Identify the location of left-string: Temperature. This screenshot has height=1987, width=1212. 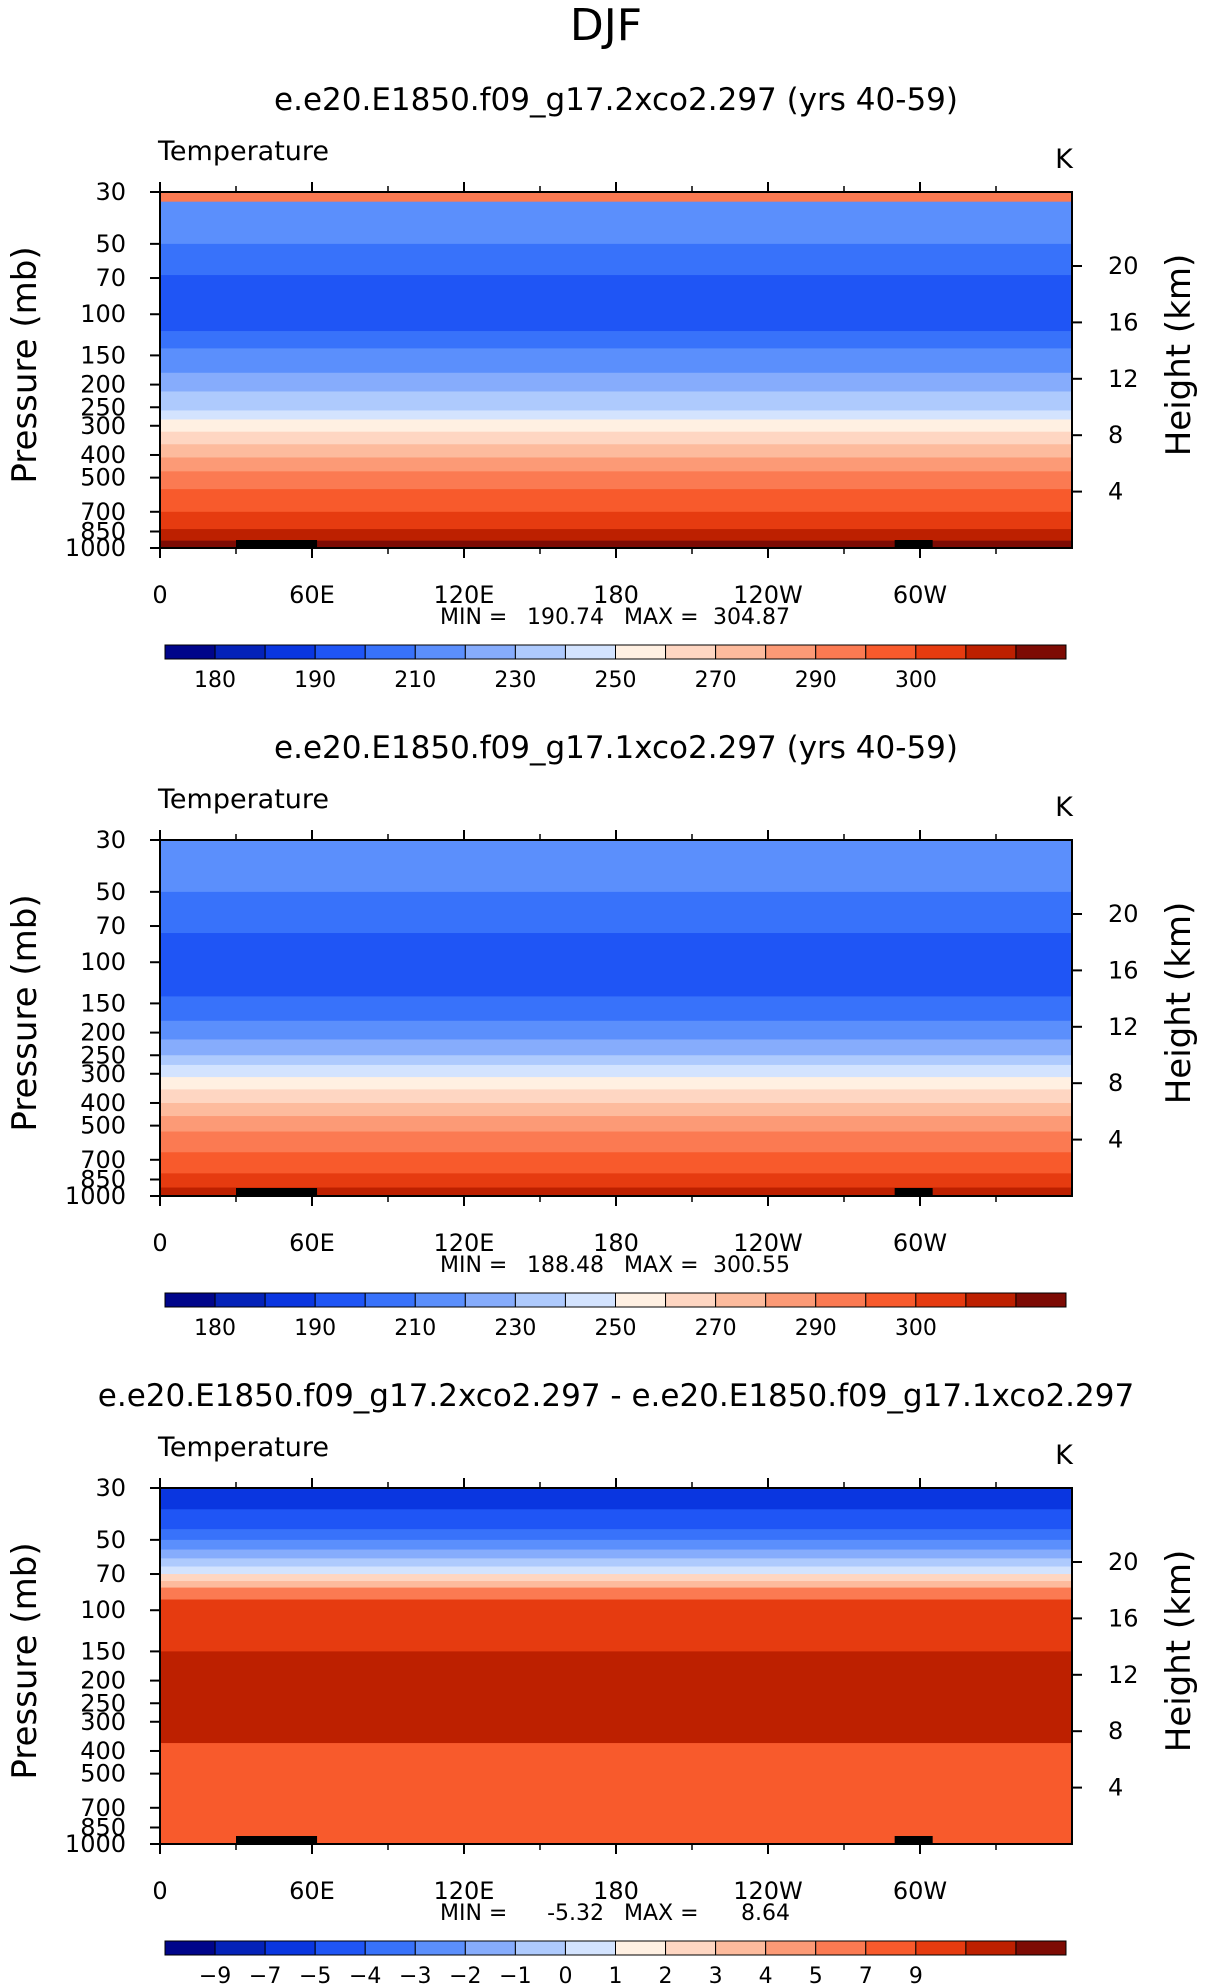
(243, 1447).